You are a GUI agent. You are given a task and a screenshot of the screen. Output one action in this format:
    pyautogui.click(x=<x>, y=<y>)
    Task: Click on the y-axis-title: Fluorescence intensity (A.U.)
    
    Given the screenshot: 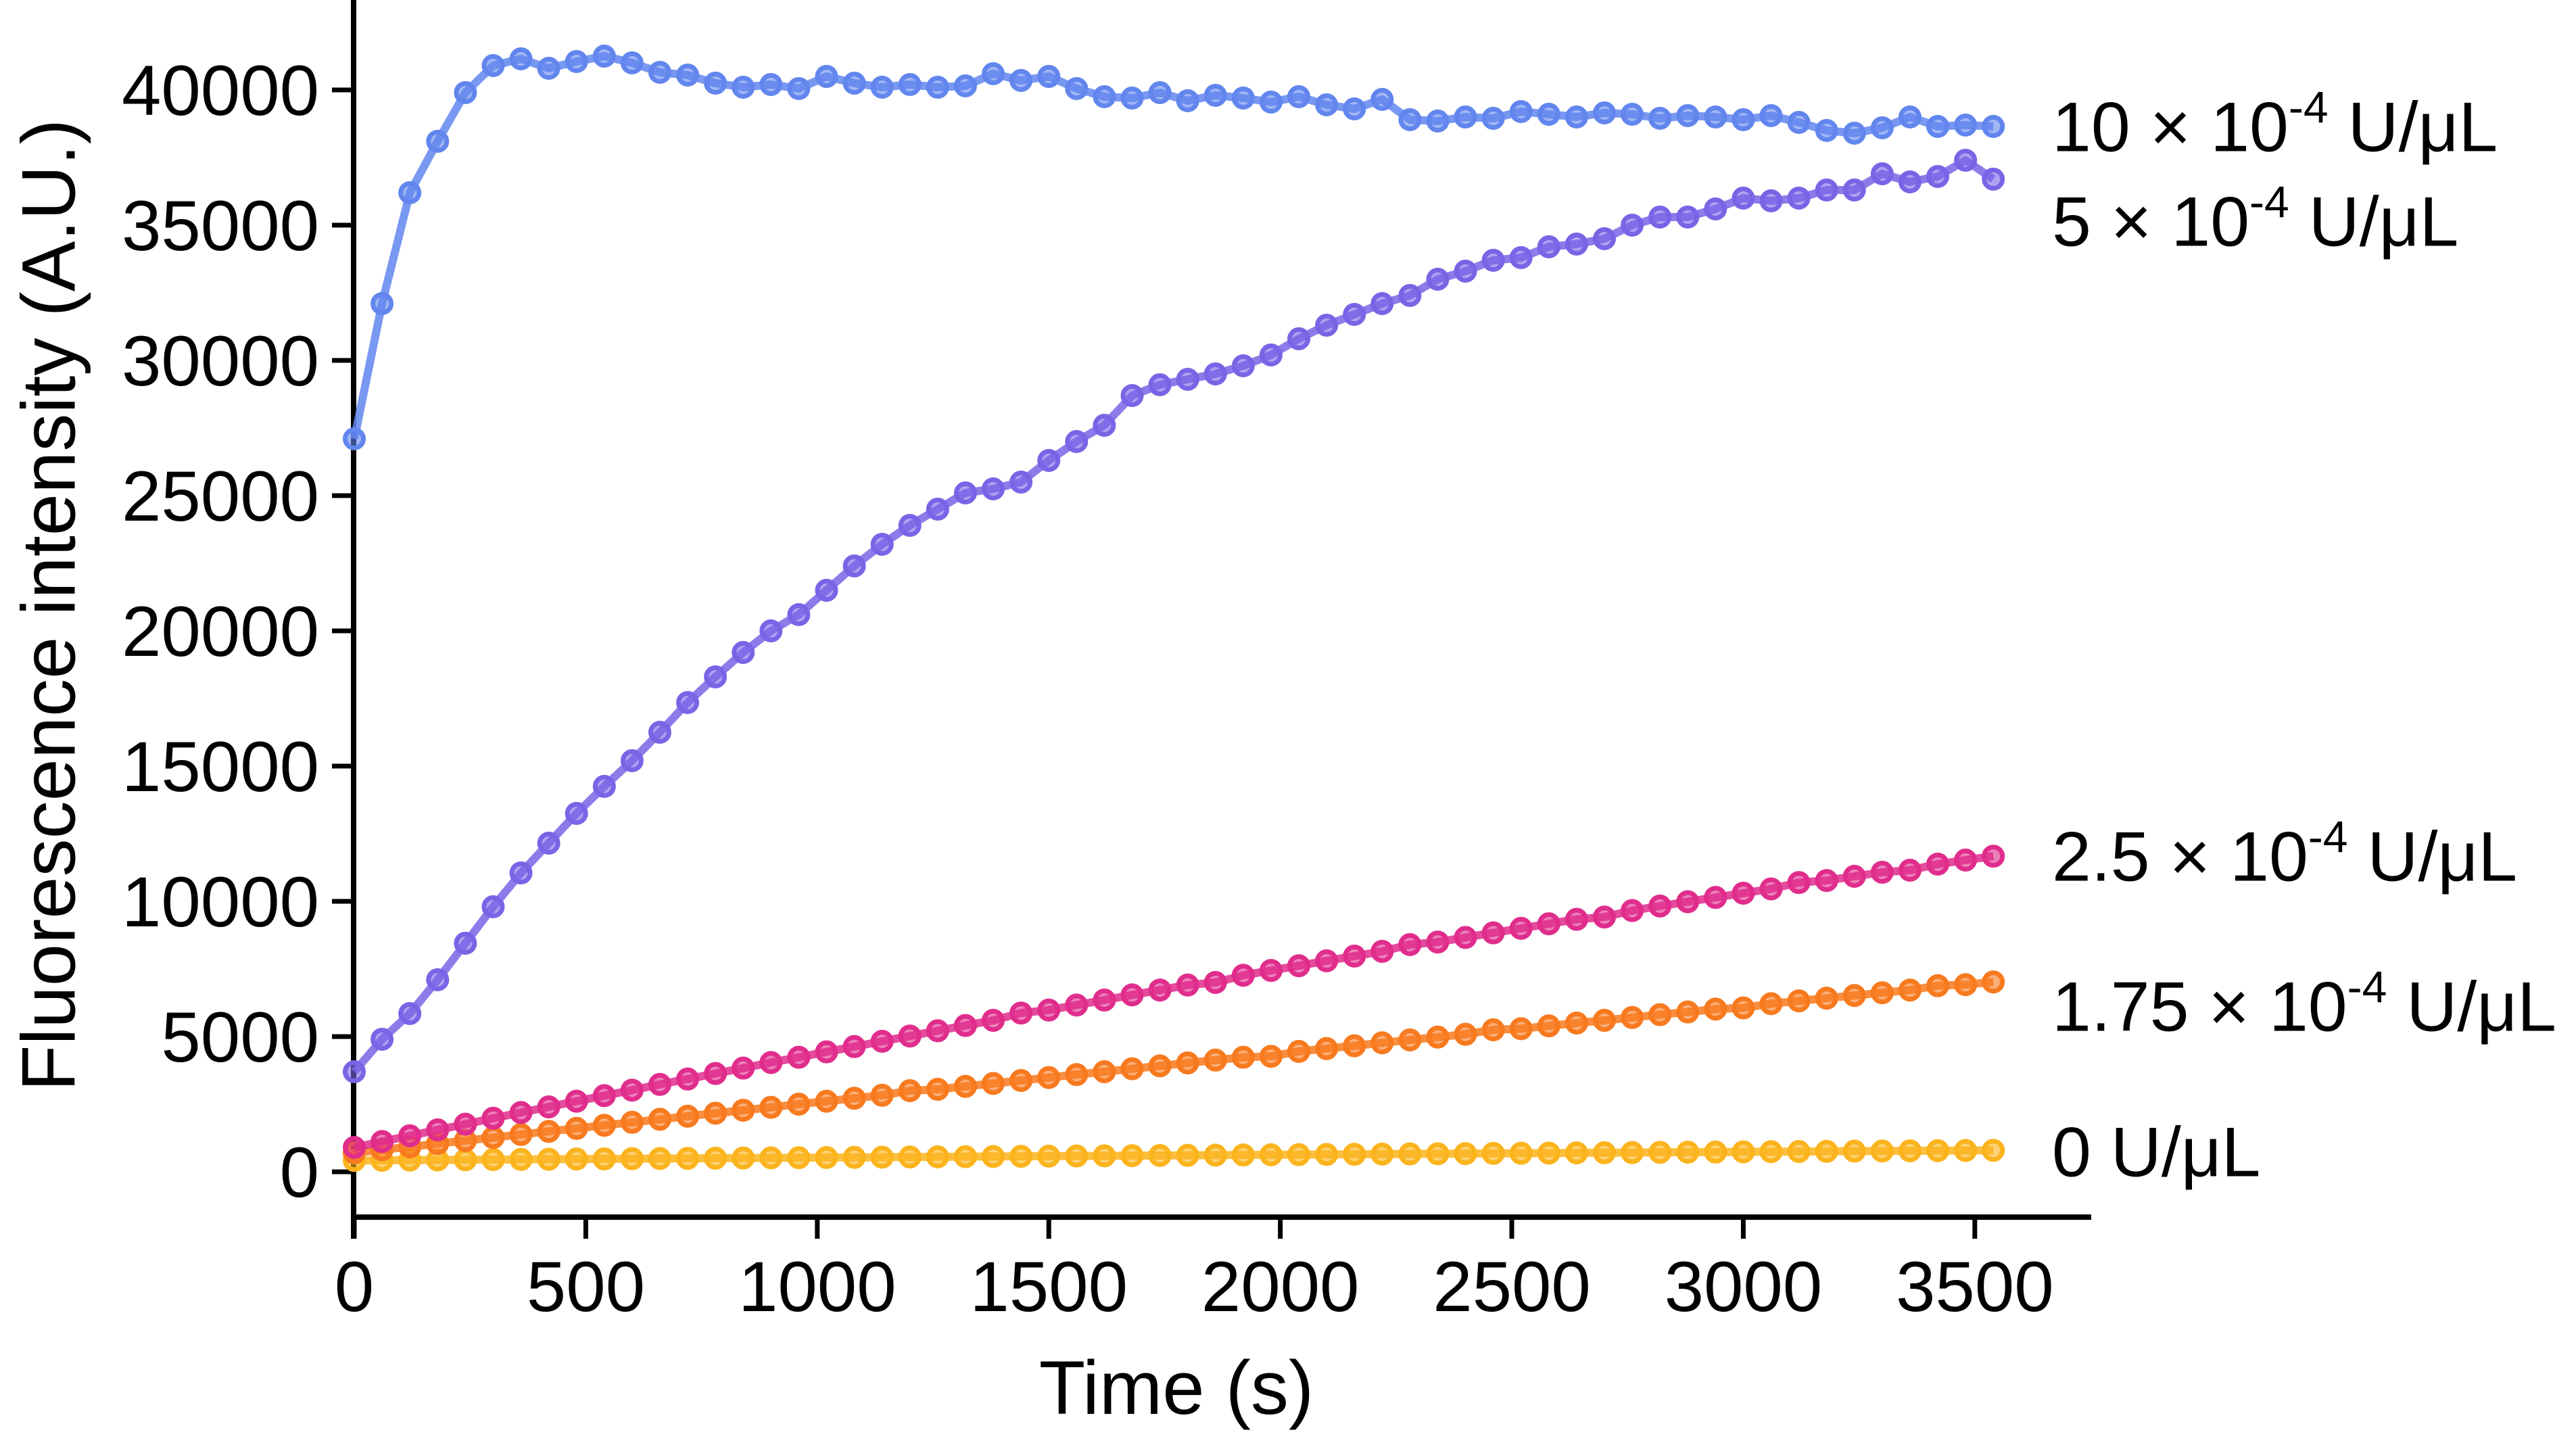 What is the action you would take?
    pyautogui.click(x=48, y=605)
    